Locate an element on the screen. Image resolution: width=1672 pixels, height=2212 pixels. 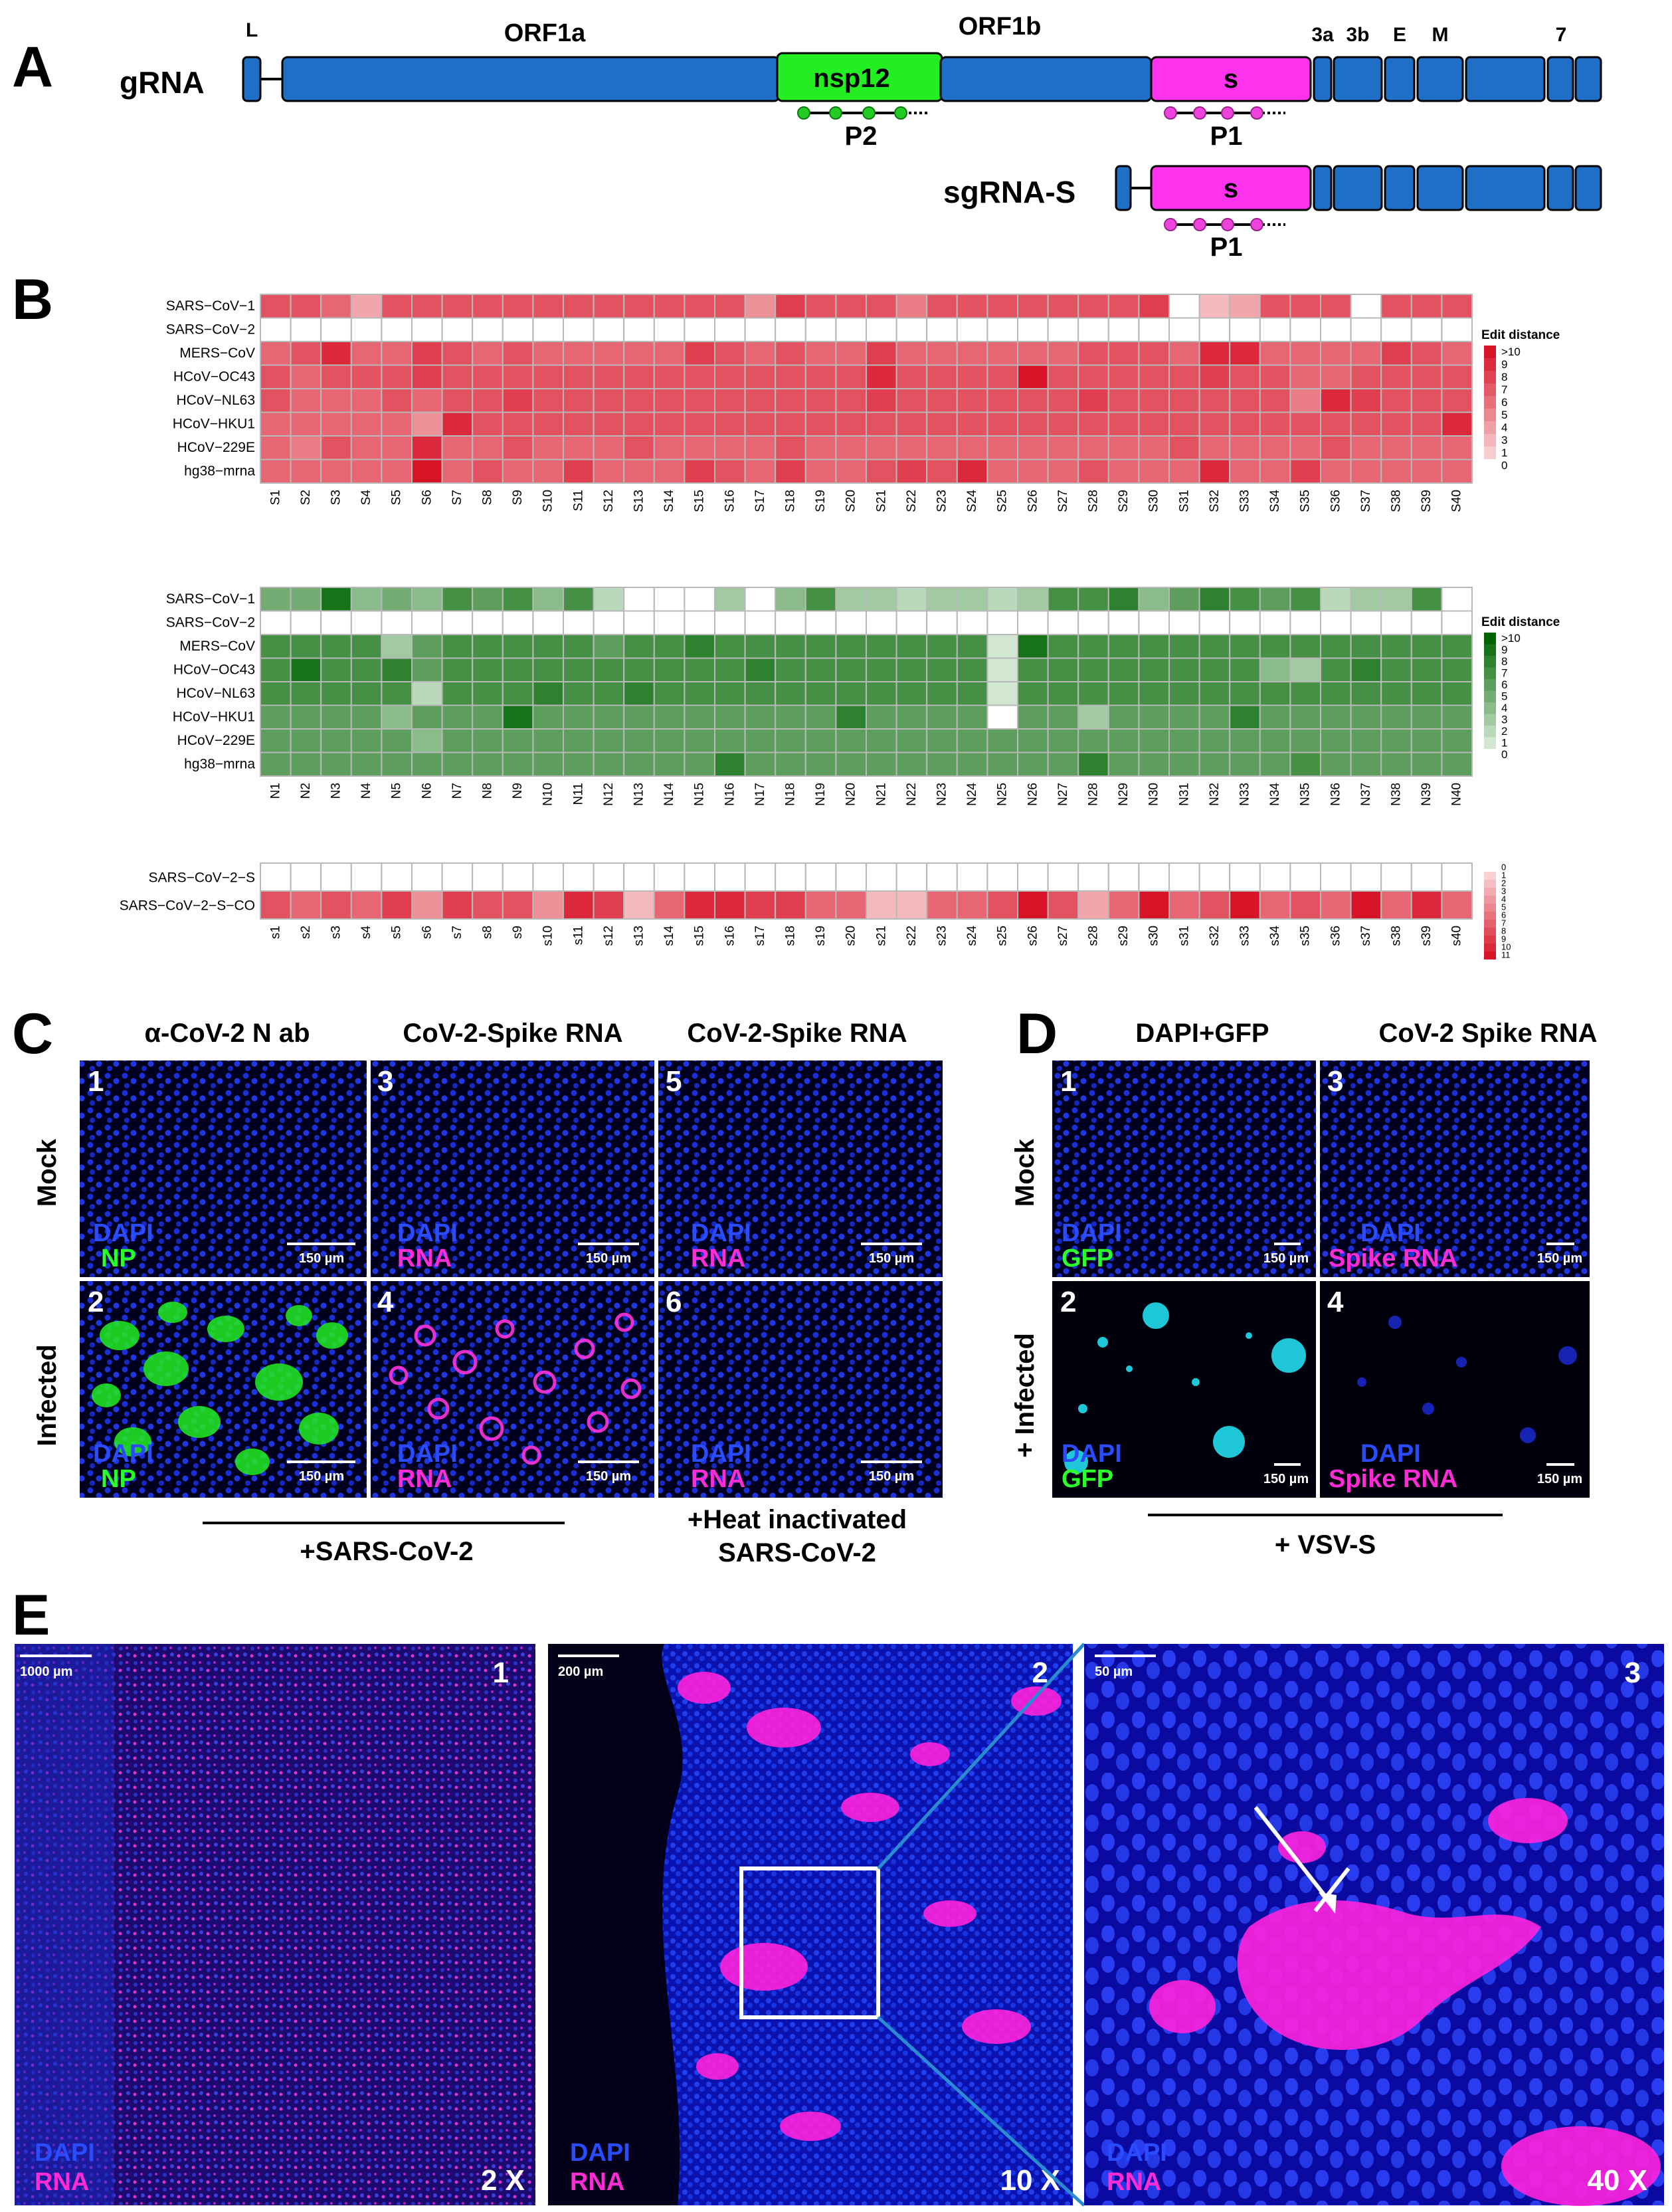
heatmap-col-label: N35 is located at coordinates (1306, 795).